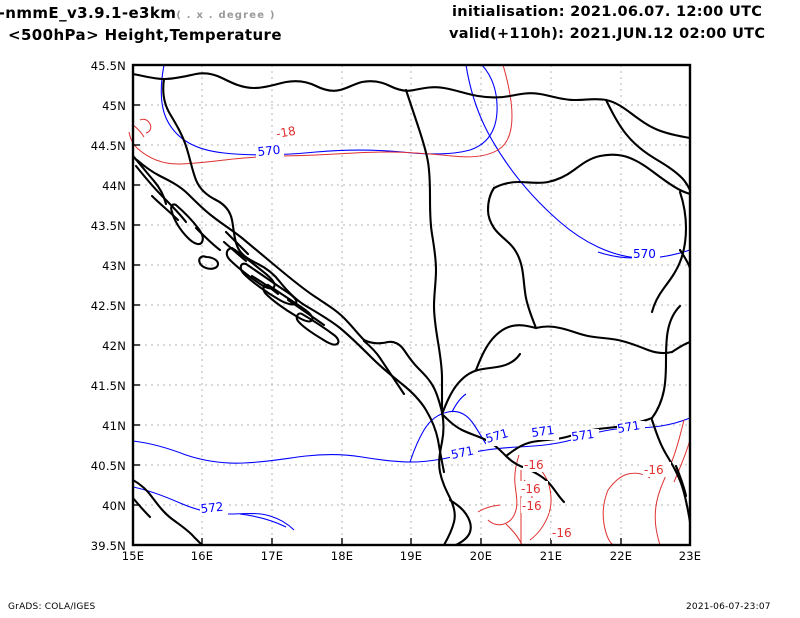 The width and height of the screenshot is (800, 618). What do you see at coordinates (648, 145) in the screenshot?
I see `border-romania-south` at bounding box center [648, 145].